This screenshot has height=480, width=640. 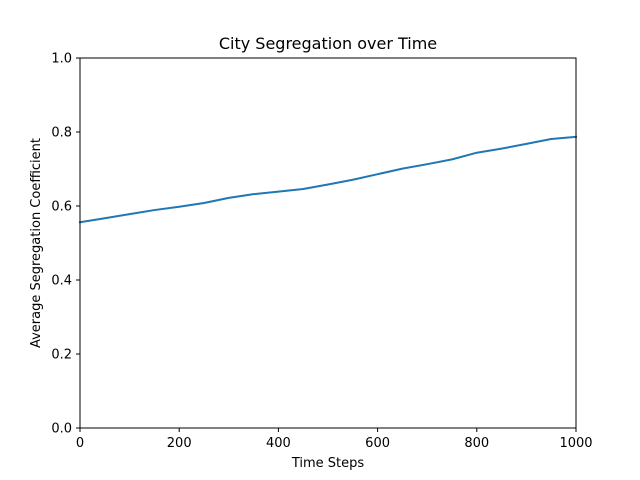 What do you see at coordinates (61, 429) in the screenshot?
I see `y-tick-label: 0.0` at bounding box center [61, 429].